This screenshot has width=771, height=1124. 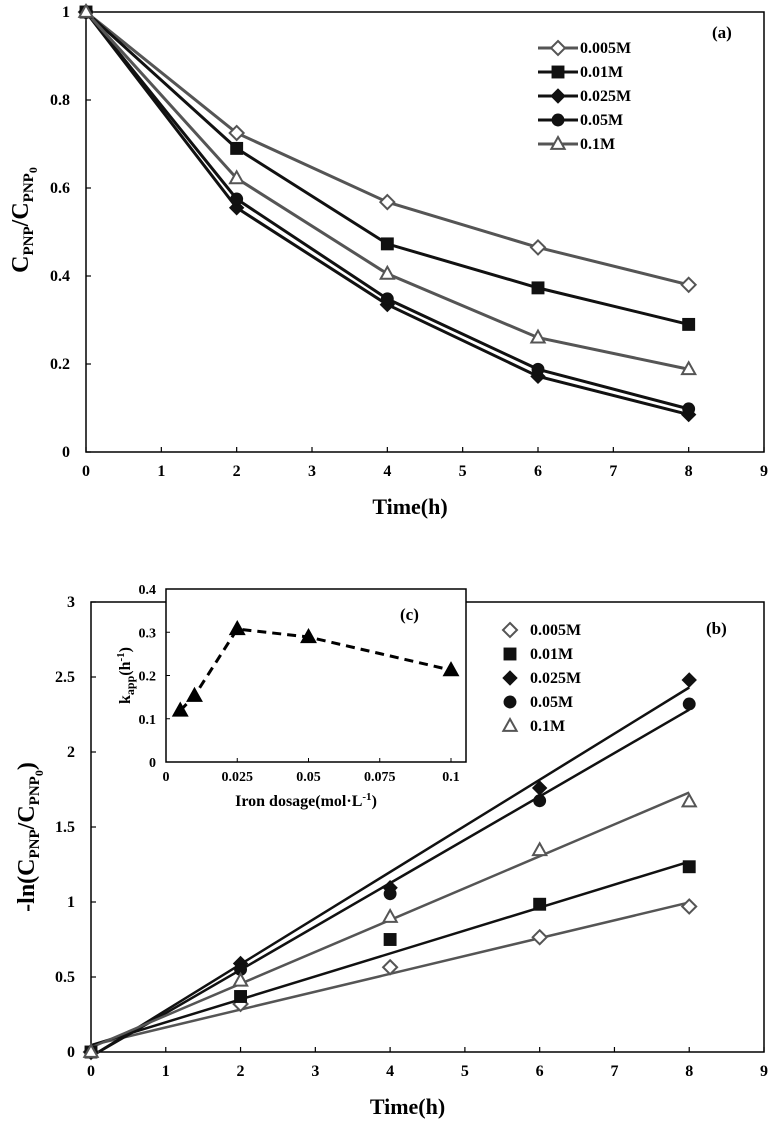 What do you see at coordinates (601, 120) in the screenshot?
I see `legend-label-a: 0.05M` at bounding box center [601, 120].